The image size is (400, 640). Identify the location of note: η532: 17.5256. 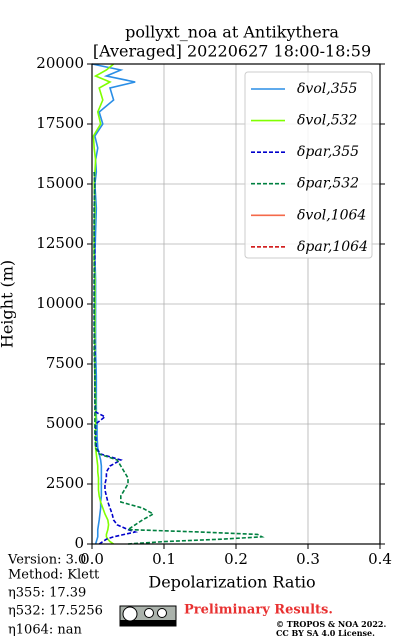
(55, 611).